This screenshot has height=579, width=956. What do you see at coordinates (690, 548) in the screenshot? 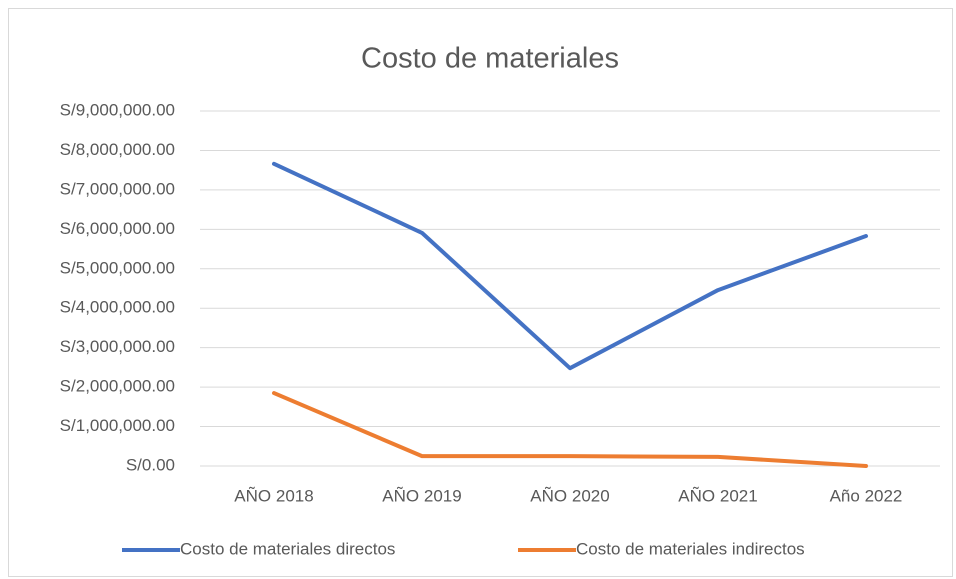
I see `legend-label: Costo de materiales indirectos` at bounding box center [690, 548].